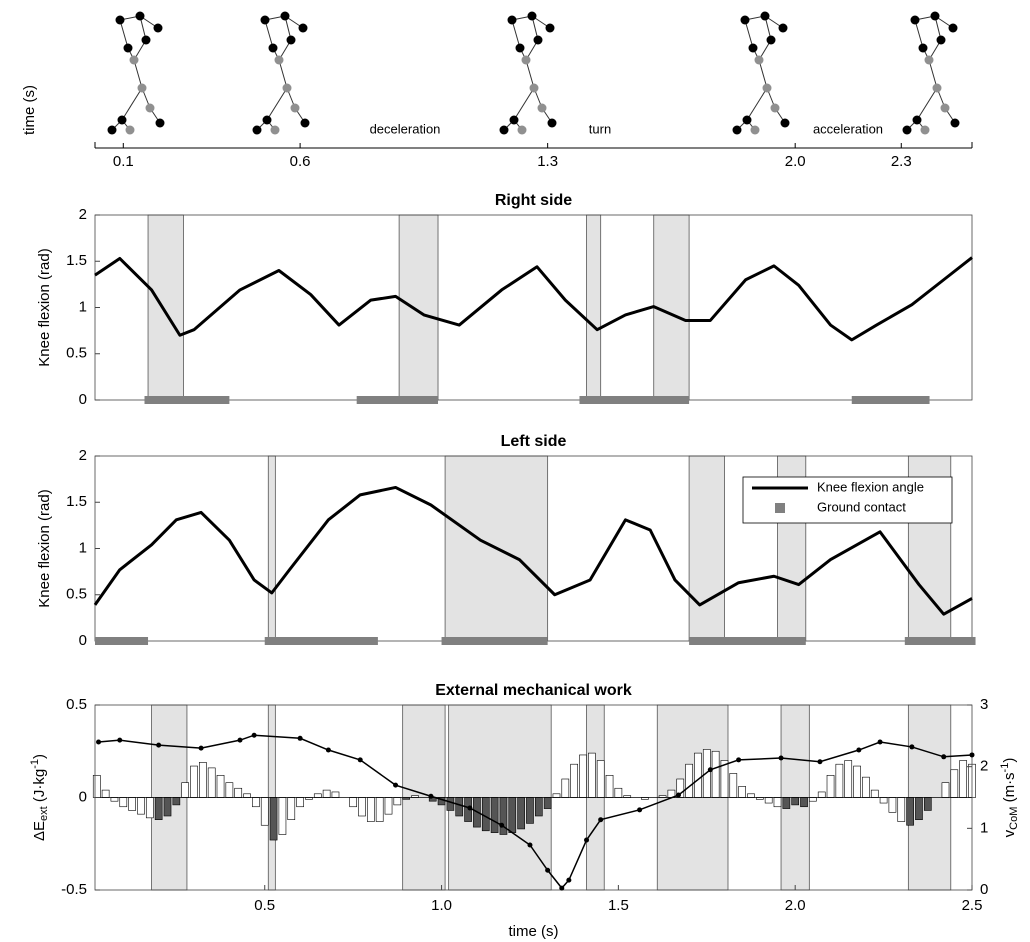 This screenshot has width=1030, height=942. What do you see at coordinates (1009, 760) in the screenshot?
I see `axis-label-part: )` at bounding box center [1009, 760].